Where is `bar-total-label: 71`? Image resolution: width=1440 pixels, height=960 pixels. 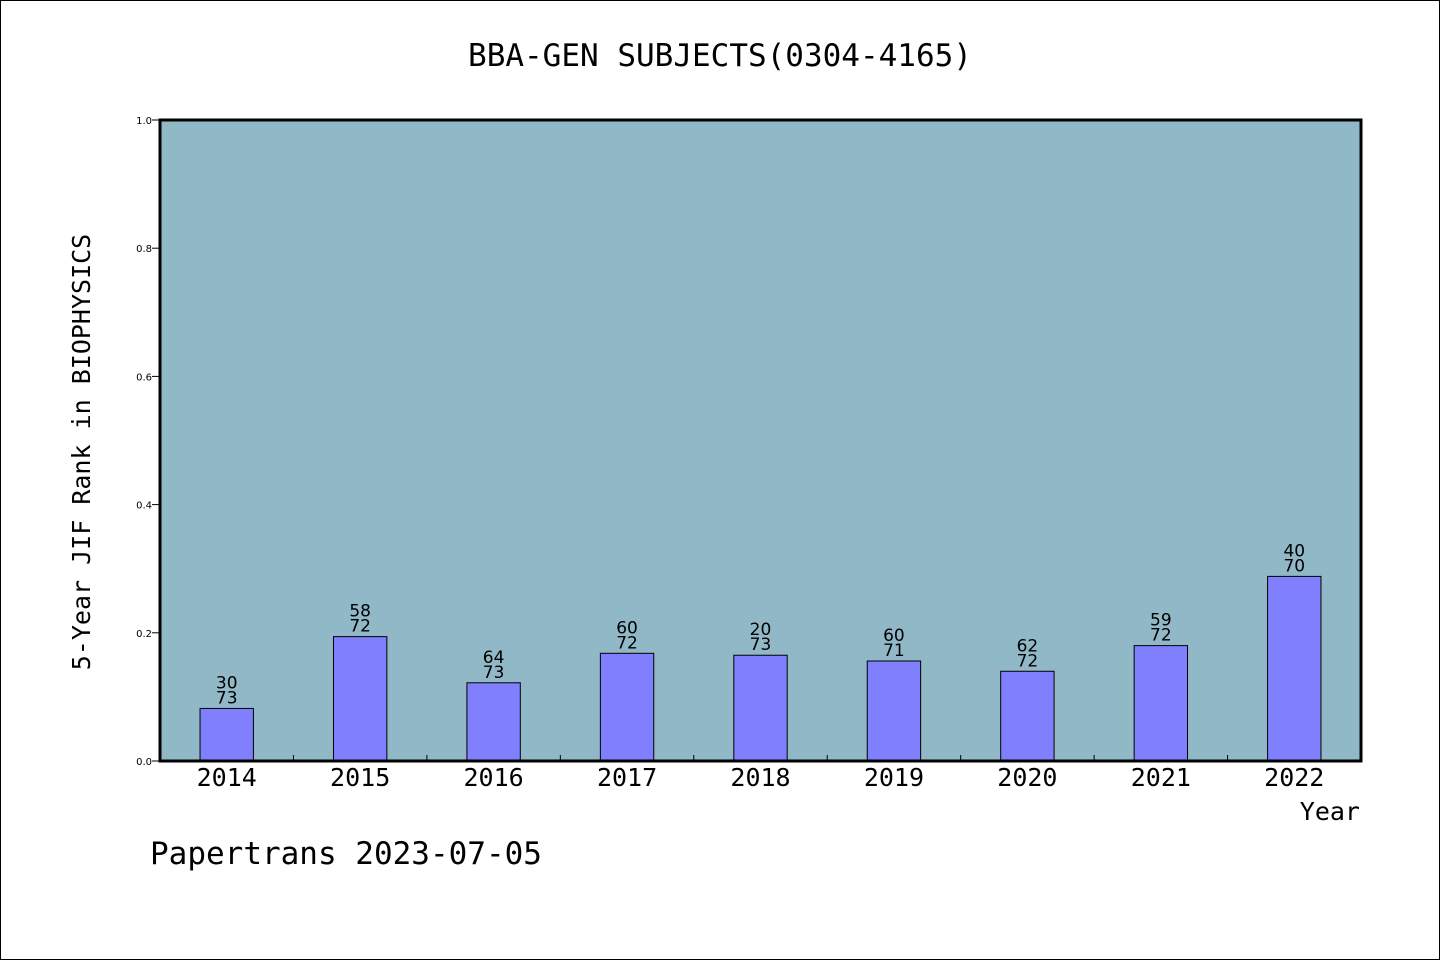 bar-total-label: 71 is located at coordinates (894, 651).